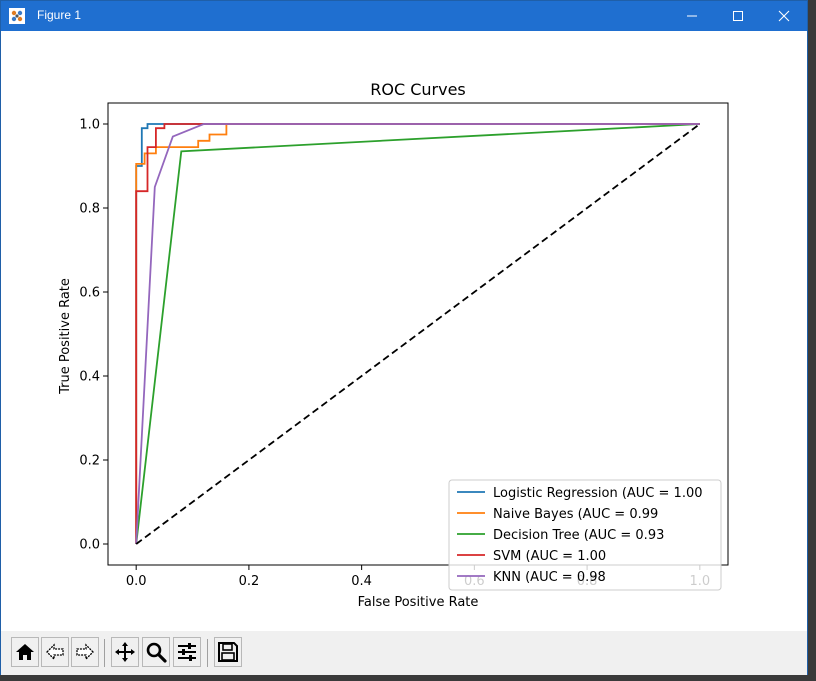  I want to click on forward-button, so click(85, 652).